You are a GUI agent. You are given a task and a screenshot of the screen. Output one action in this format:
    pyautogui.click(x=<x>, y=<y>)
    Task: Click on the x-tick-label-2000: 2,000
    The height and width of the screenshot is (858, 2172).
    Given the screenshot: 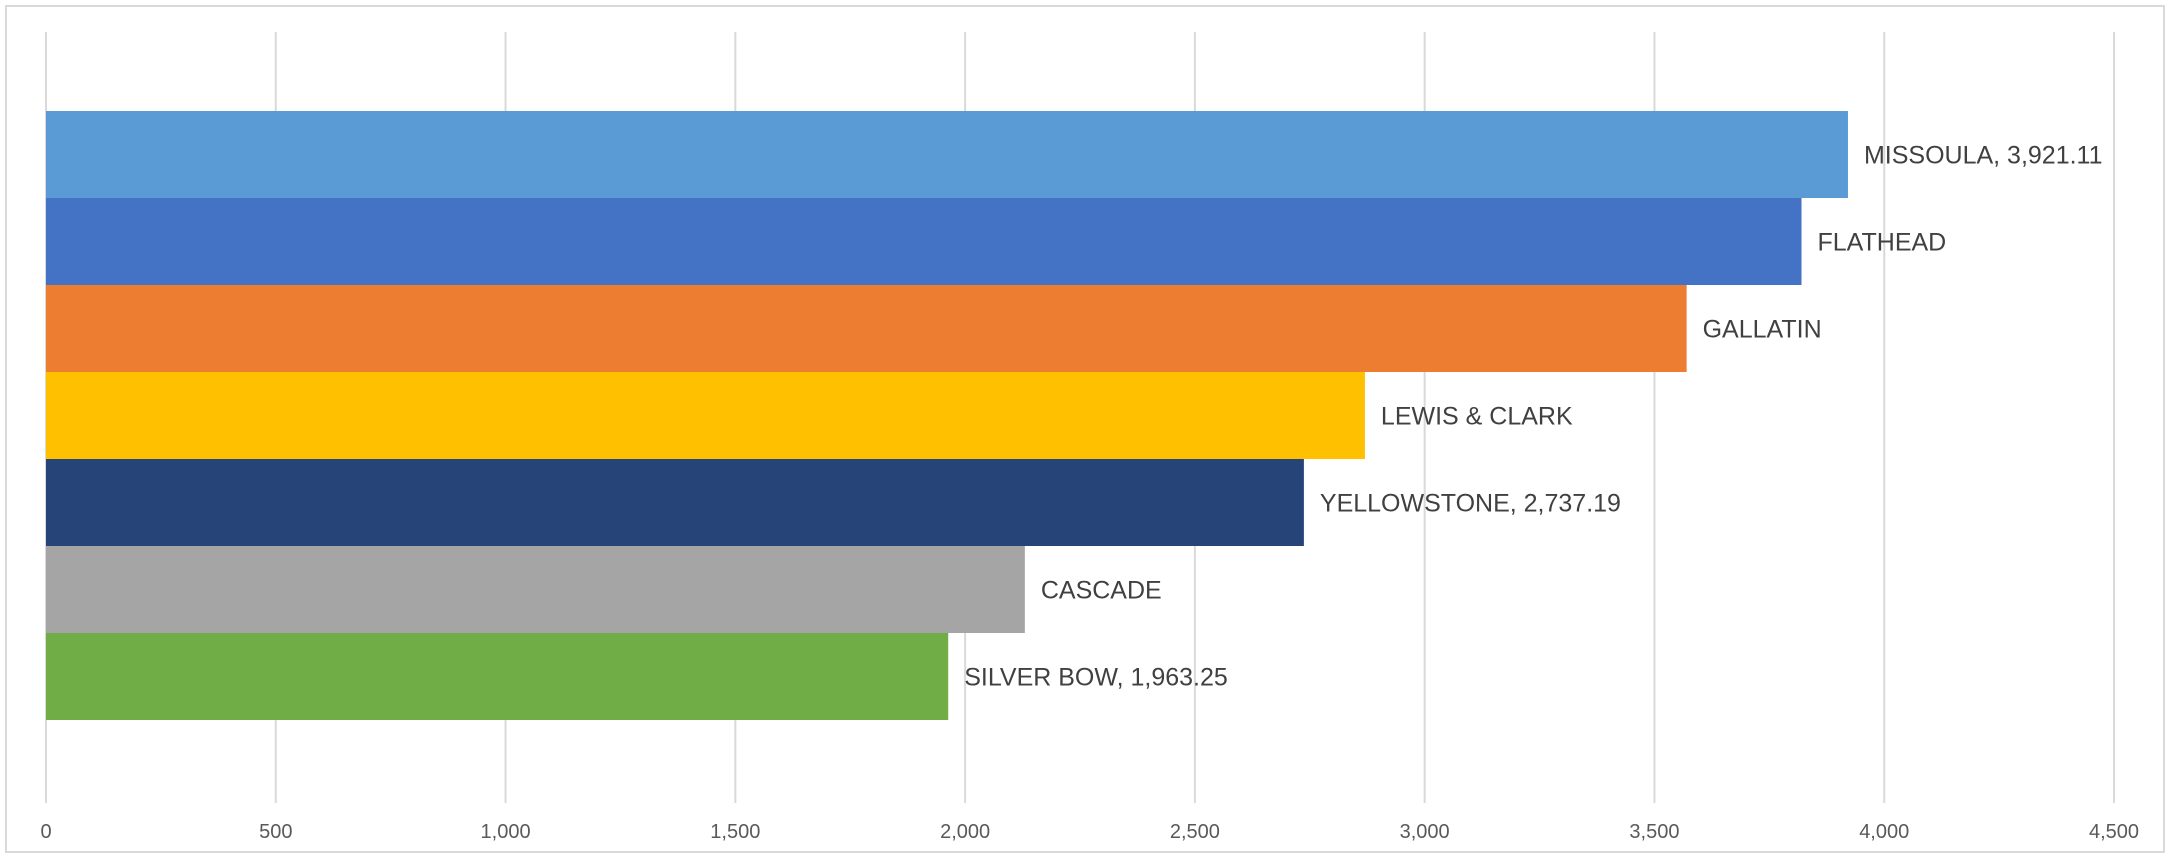 What is the action you would take?
    pyautogui.click(x=965, y=832)
    